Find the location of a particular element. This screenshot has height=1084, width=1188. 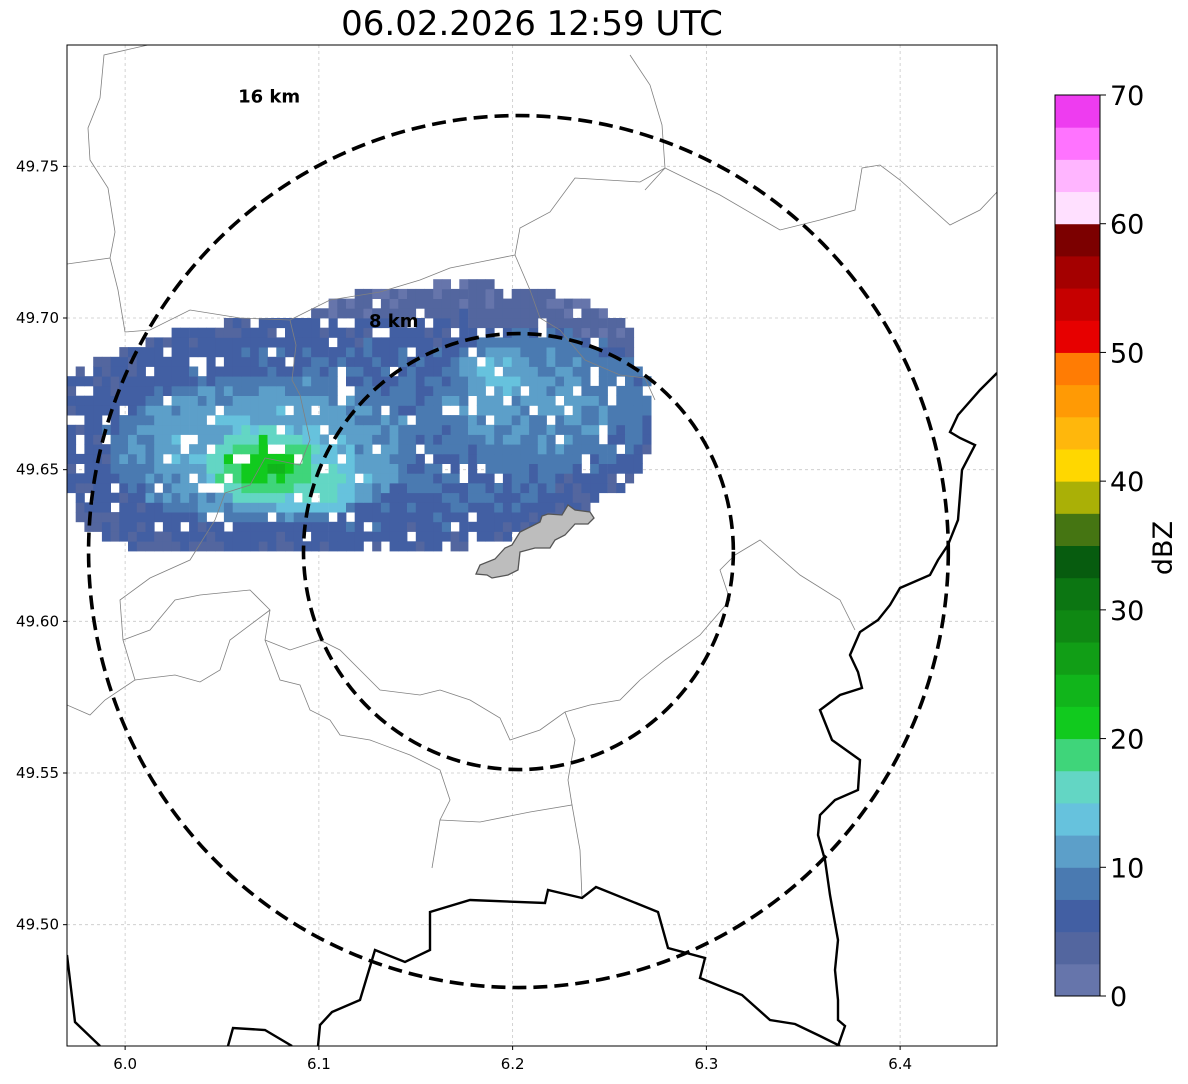

colorbar-tick-label: 10 is located at coordinates (1127, 868).